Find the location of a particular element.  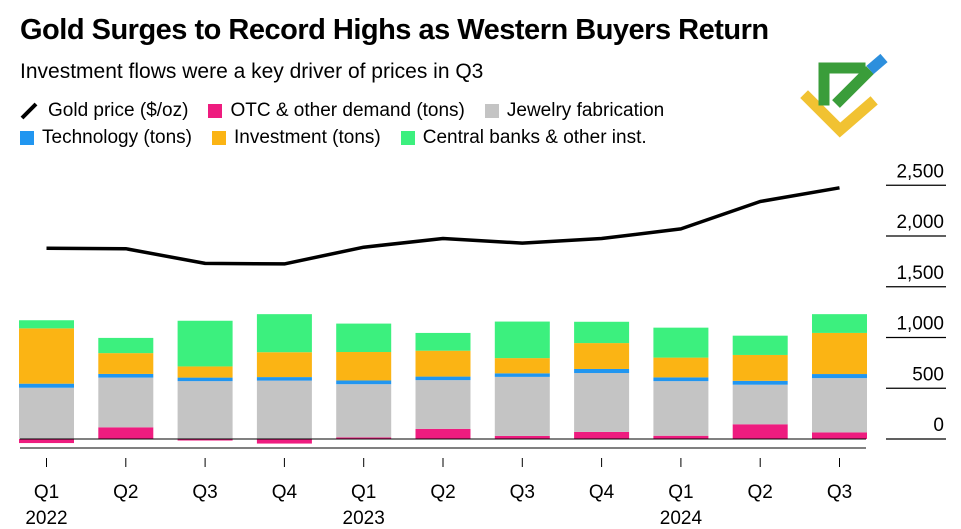

x-year-label: 2024 is located at coordinates (681, 518).